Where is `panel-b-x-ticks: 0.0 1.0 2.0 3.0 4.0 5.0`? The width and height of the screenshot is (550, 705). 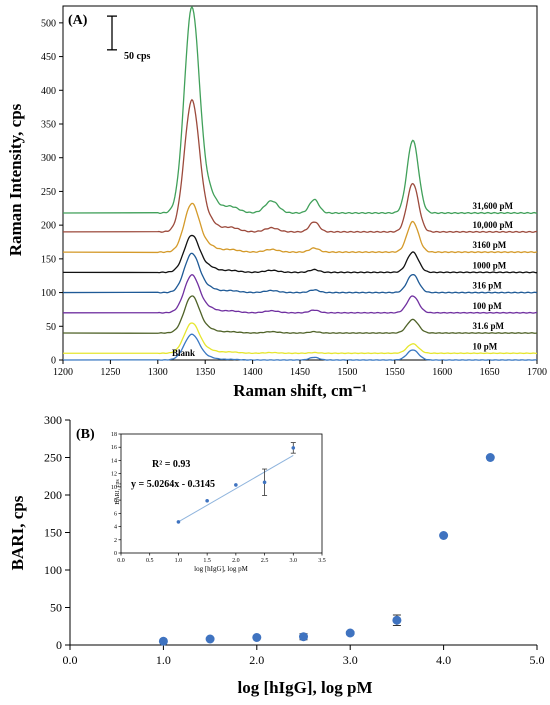 panel-b-x-ticks: 0.0 1.0 2.0 3.0 4.0 5.0 is located at coordinates (304, 656).